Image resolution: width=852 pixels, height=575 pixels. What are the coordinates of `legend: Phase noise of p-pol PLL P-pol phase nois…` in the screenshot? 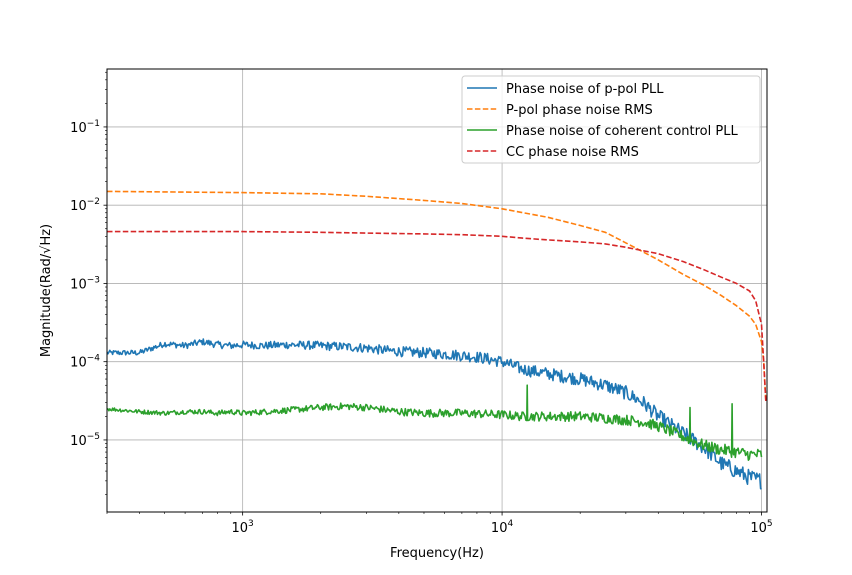 It's located at (611, 119).